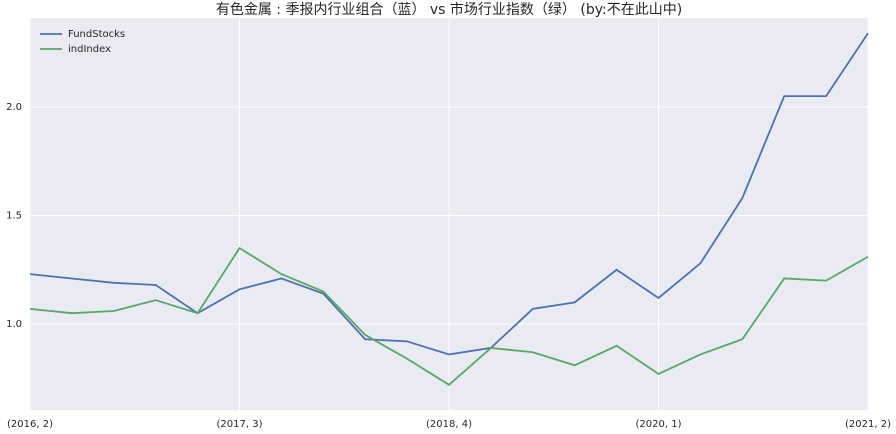 The image size is (896, 434). What do you see at coordinates (14, 324) in the screenshot?
I see `y-tick-label: 1.0` at bounding box center [14, 324].